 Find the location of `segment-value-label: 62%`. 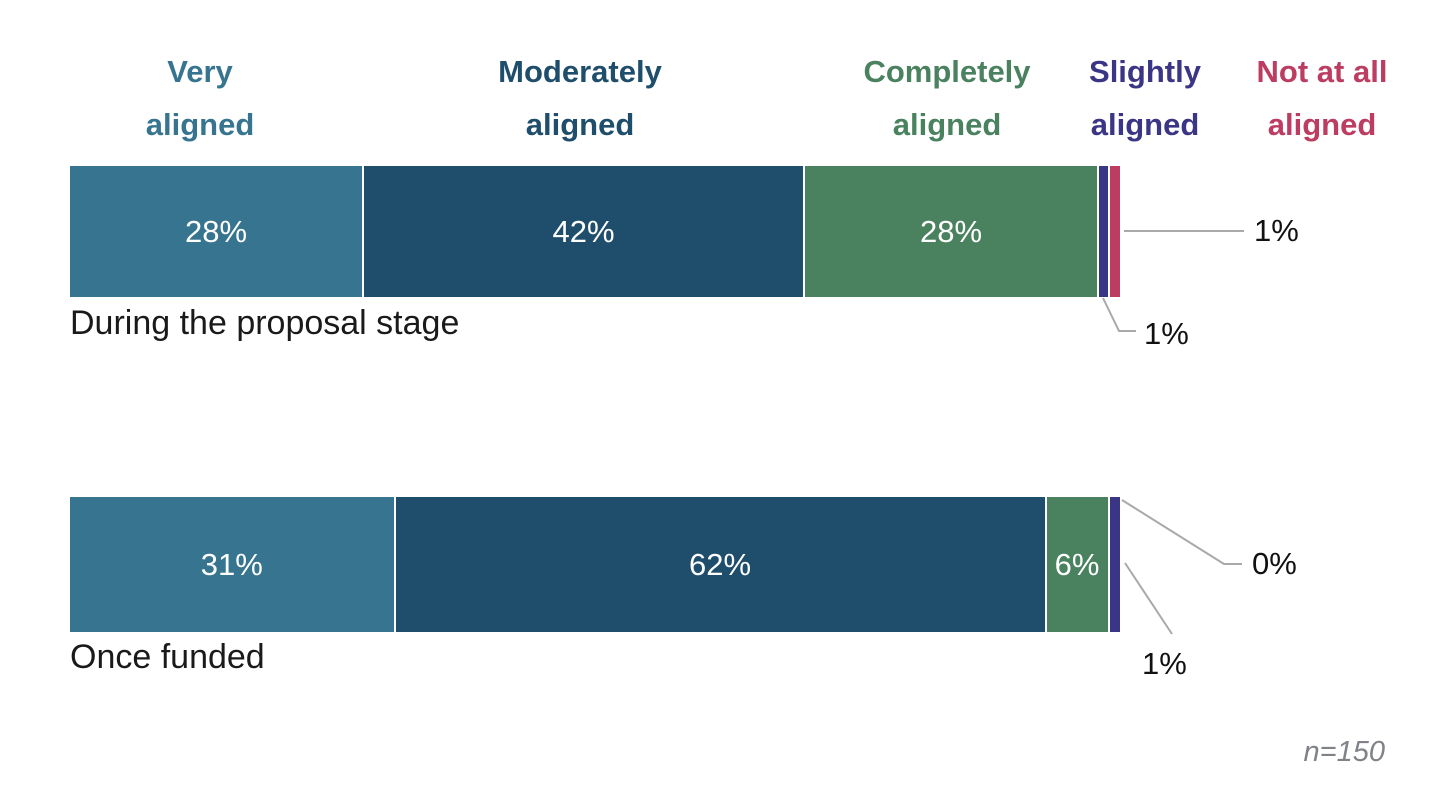

segment-value-label: 62% is located at coordinates (720, 564).